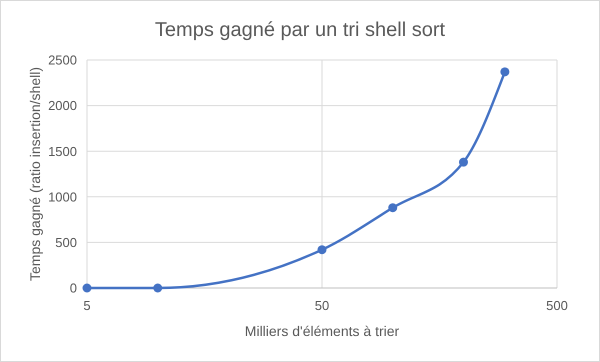 This screenshot has width=600, height=362. I want to click on x-tick-label: 500, so click(557, 305).